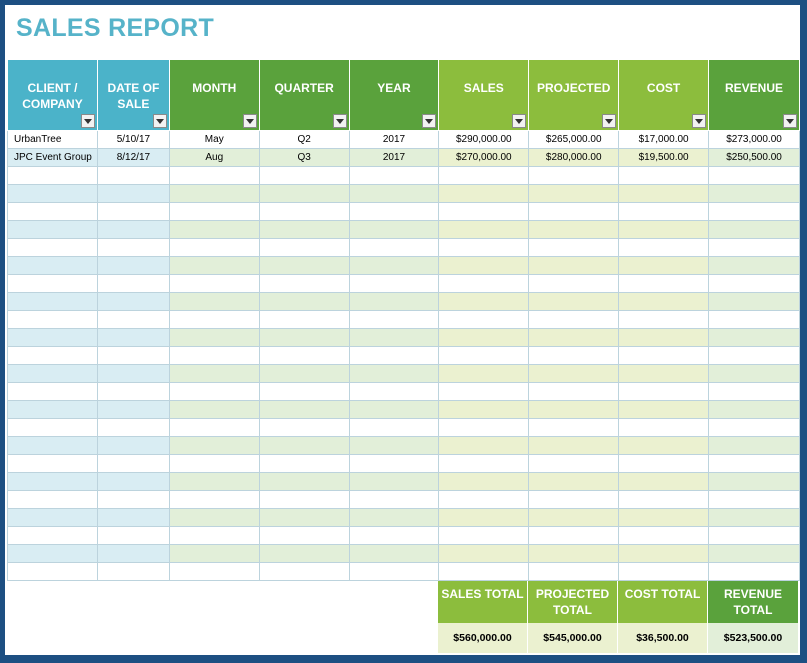 Image resolution: width=807 pixels, height=663 pixels. What do you see at coordinates (214, 157) in the screenshot?
I see `table-cell: Aug` at bounding box center [214, 157].